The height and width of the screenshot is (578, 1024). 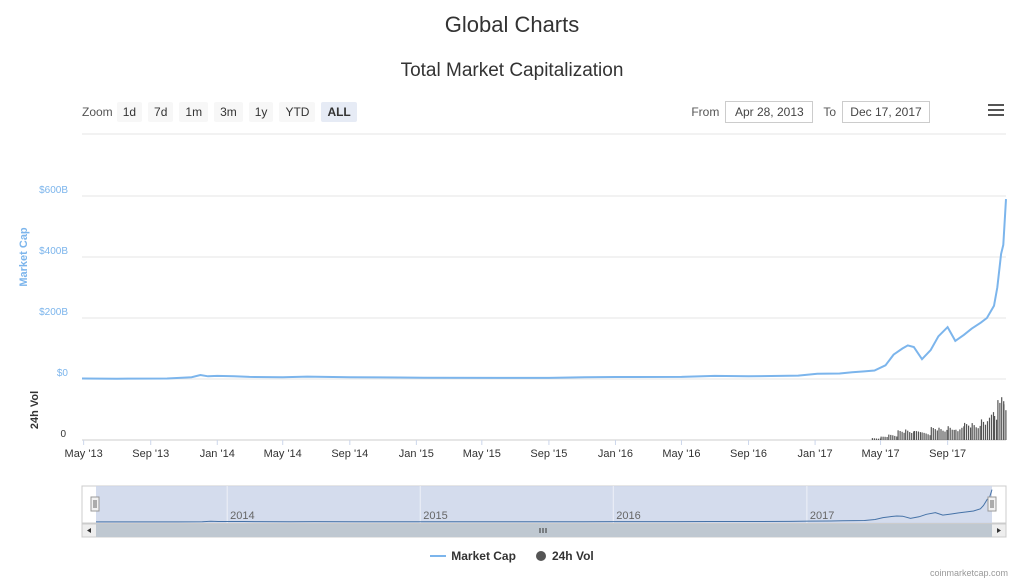 What do you see at coordinates (35, 410) in the screenshot?
I see `volume-axis-title: 24h Vol` at bounding box center [35, 410].